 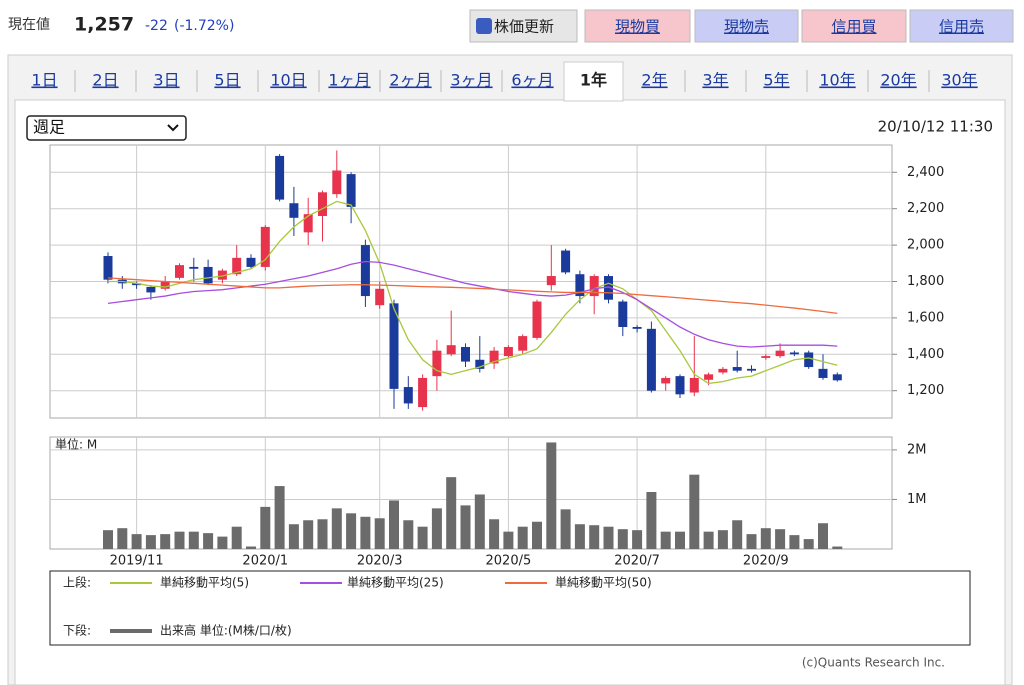 What do you see at coordinates (226, 630) in the screenshot?
I see `legend-label: 出来高 単位:(M株/口/枚)` at bounding box center [226, 630].